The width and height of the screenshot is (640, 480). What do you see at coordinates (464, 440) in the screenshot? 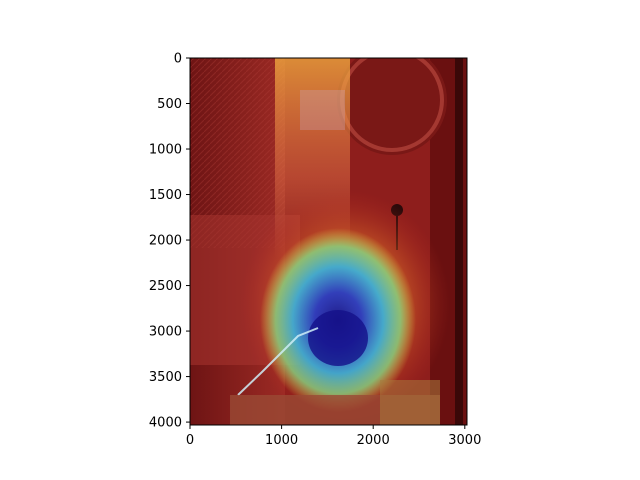
I see `x-tick-label: 3000` at bounding box center [464, 440].